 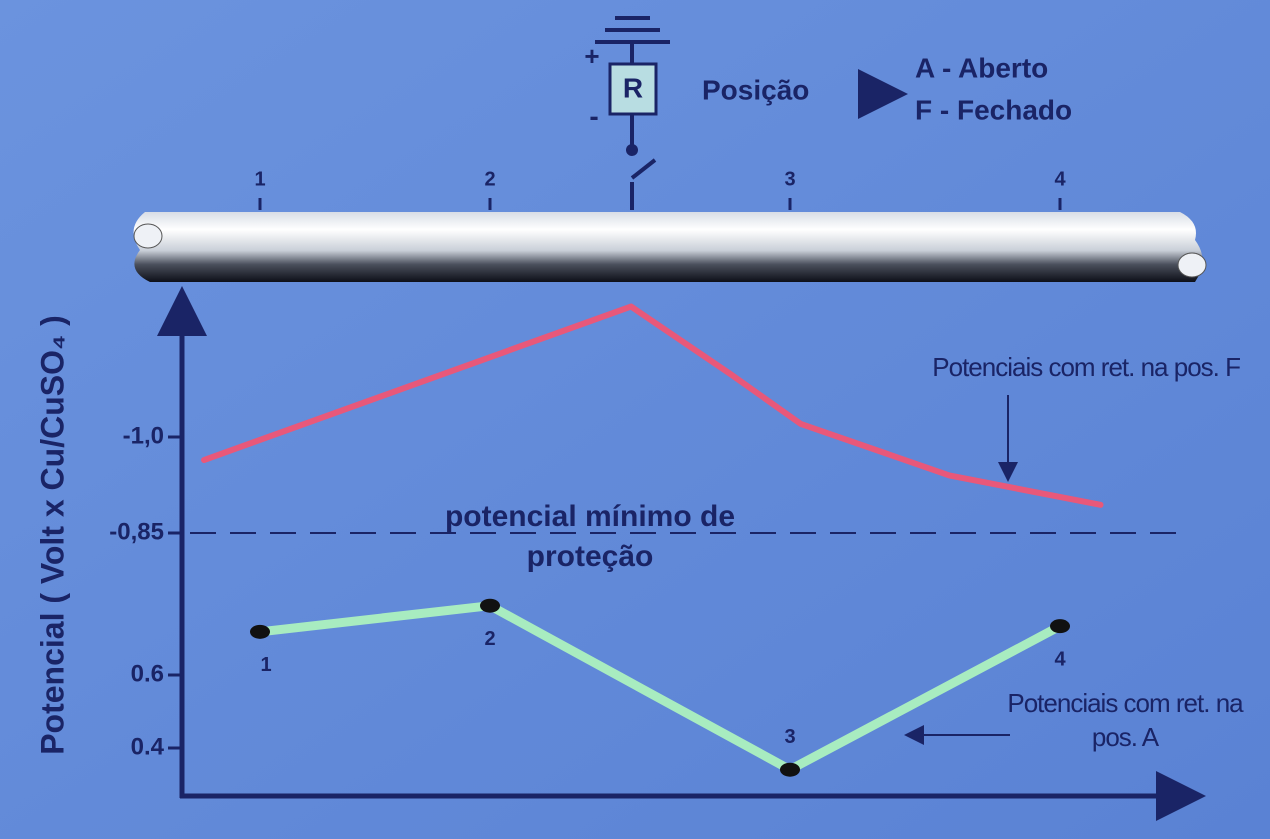 What do you see at coordinates (52, 535) in the screenshot?
I see `y-axis-title: Potencial ( Volt x Cu/CuSO₄ )` at bounding box center [52, 535].